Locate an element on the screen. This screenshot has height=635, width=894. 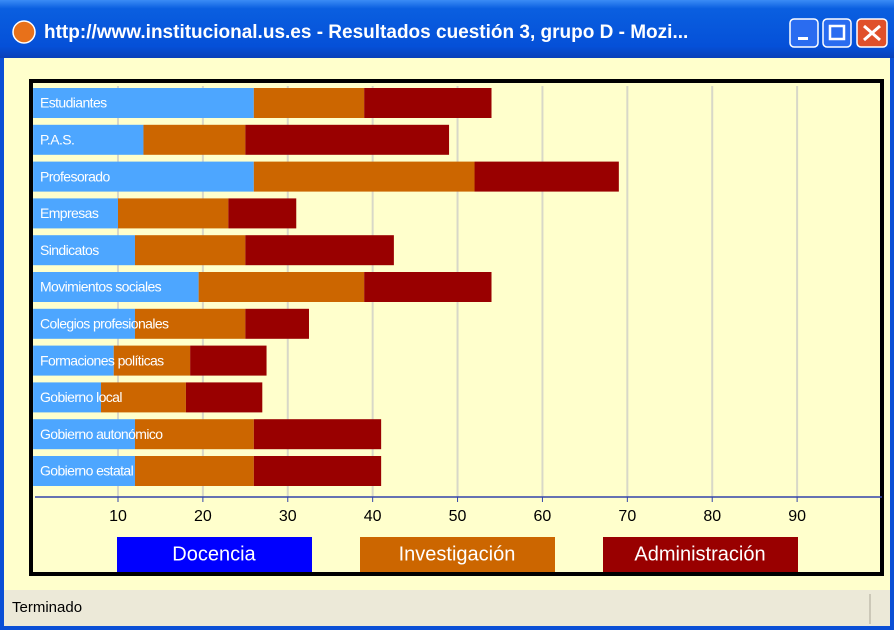
app-icon is located at coordinates (24, 32).